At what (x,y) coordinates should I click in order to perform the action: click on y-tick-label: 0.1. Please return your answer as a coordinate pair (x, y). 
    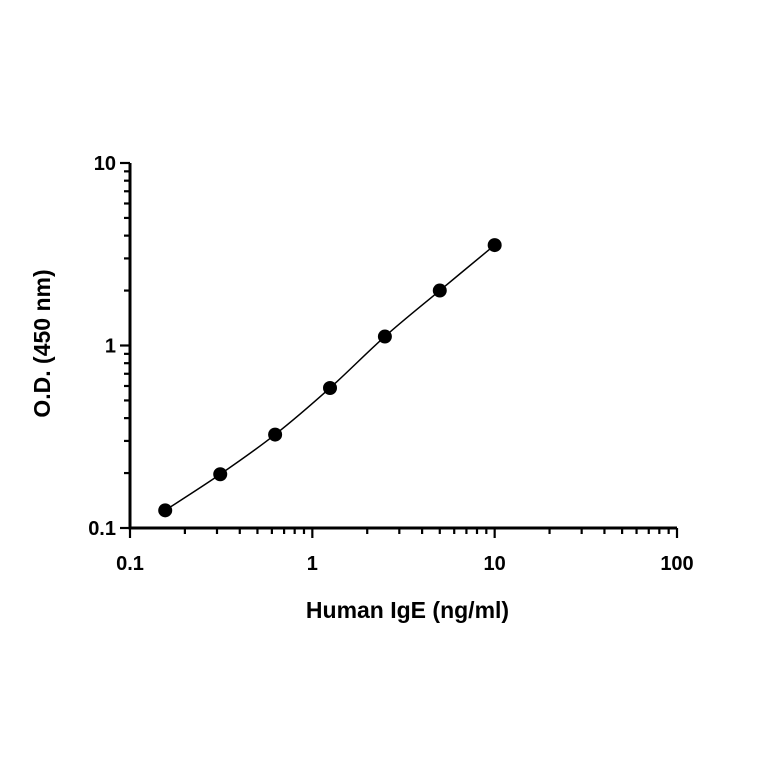
    Looking at the image, I should click on (102, 529).